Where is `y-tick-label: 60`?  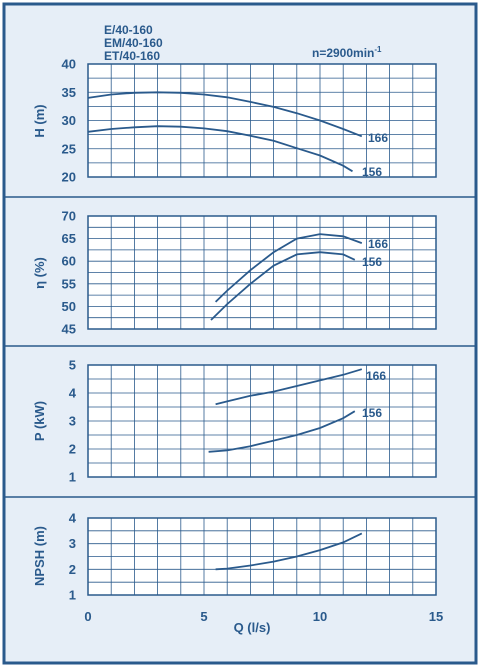 y-tick-label: 60 is located at coordinates (69, 261).